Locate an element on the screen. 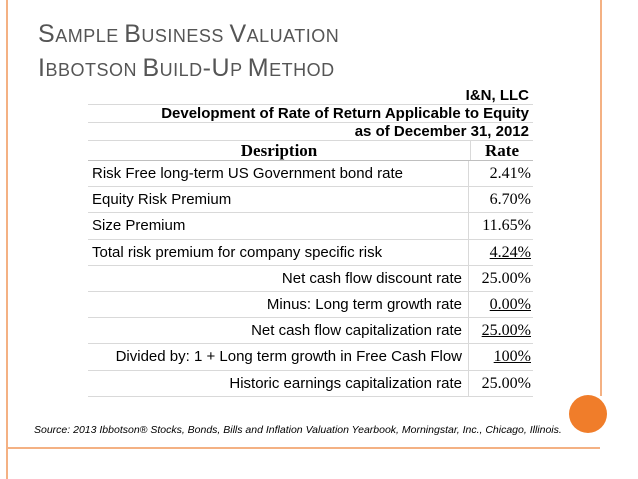 The width and height of the screenshot is (638, 479). row-description: Minus: Long term growth rate is located at coordinates (364, 305).